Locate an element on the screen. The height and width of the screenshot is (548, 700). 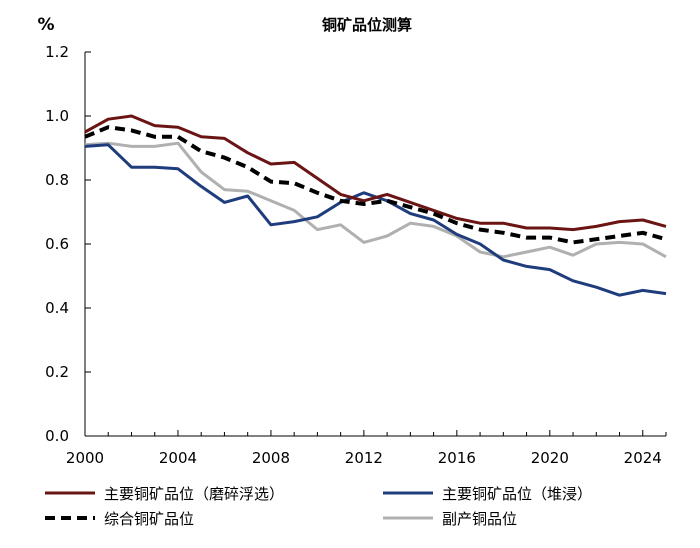
legend-item-byproduct: 副产铜品位 is located at coordinates (450, 519).